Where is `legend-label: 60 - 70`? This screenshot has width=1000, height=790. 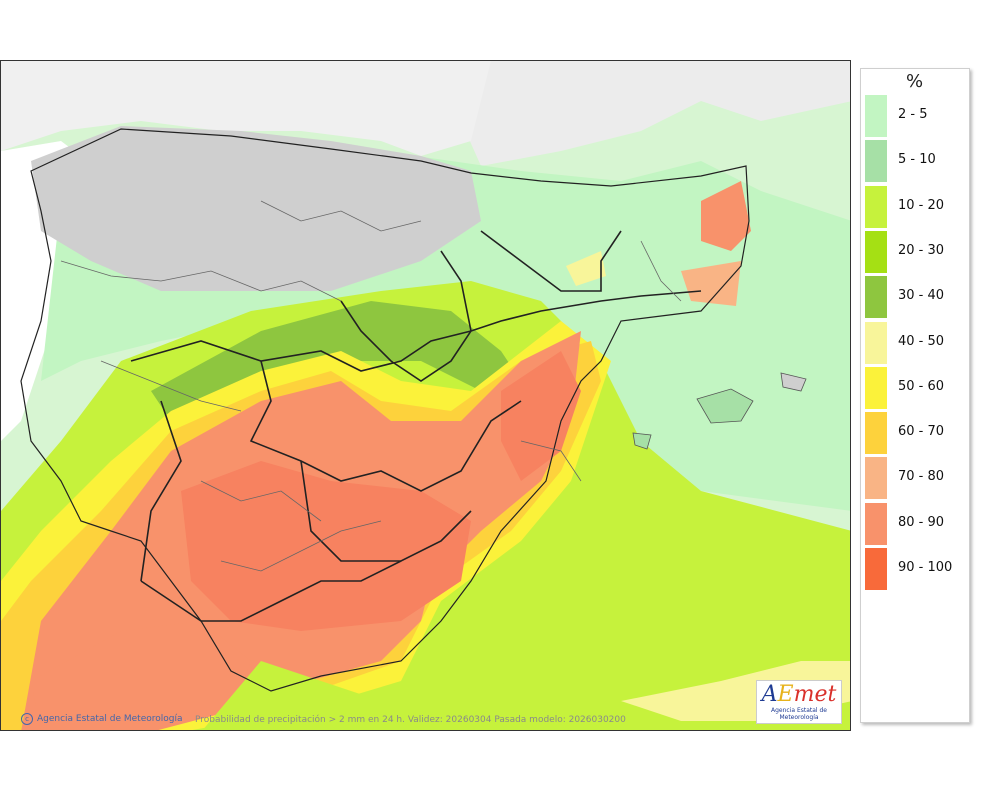 legend-label: 60 - 70 is located at coordinates (921, 432).